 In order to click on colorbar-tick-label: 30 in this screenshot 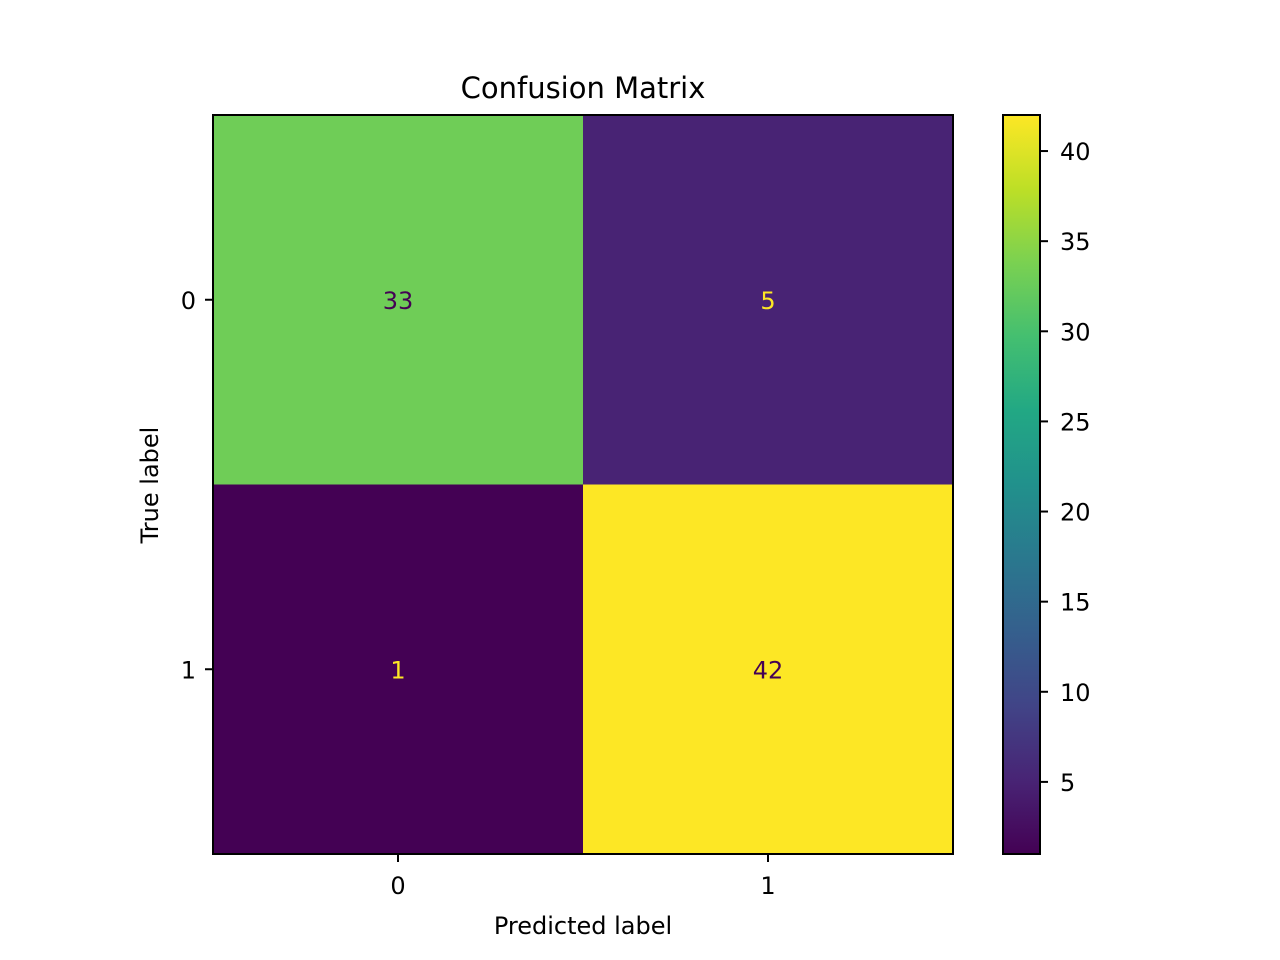, I will do `click(1075, 332)`.